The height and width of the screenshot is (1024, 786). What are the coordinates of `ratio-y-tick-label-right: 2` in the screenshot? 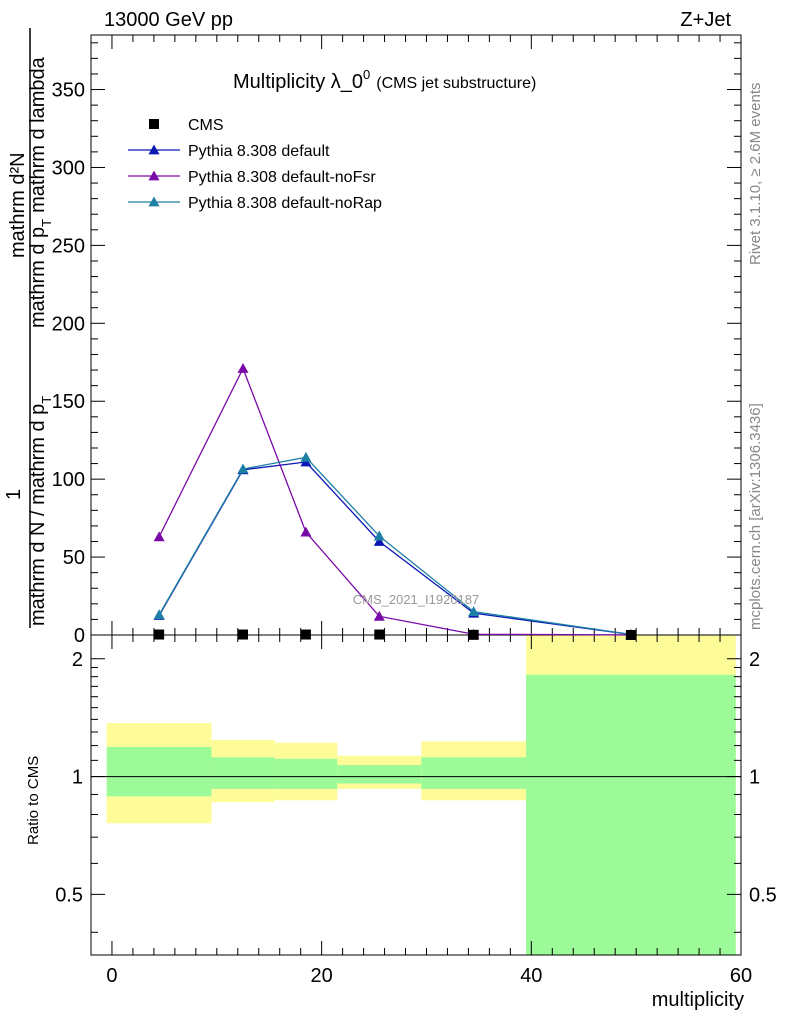 It's located at (754, 660).